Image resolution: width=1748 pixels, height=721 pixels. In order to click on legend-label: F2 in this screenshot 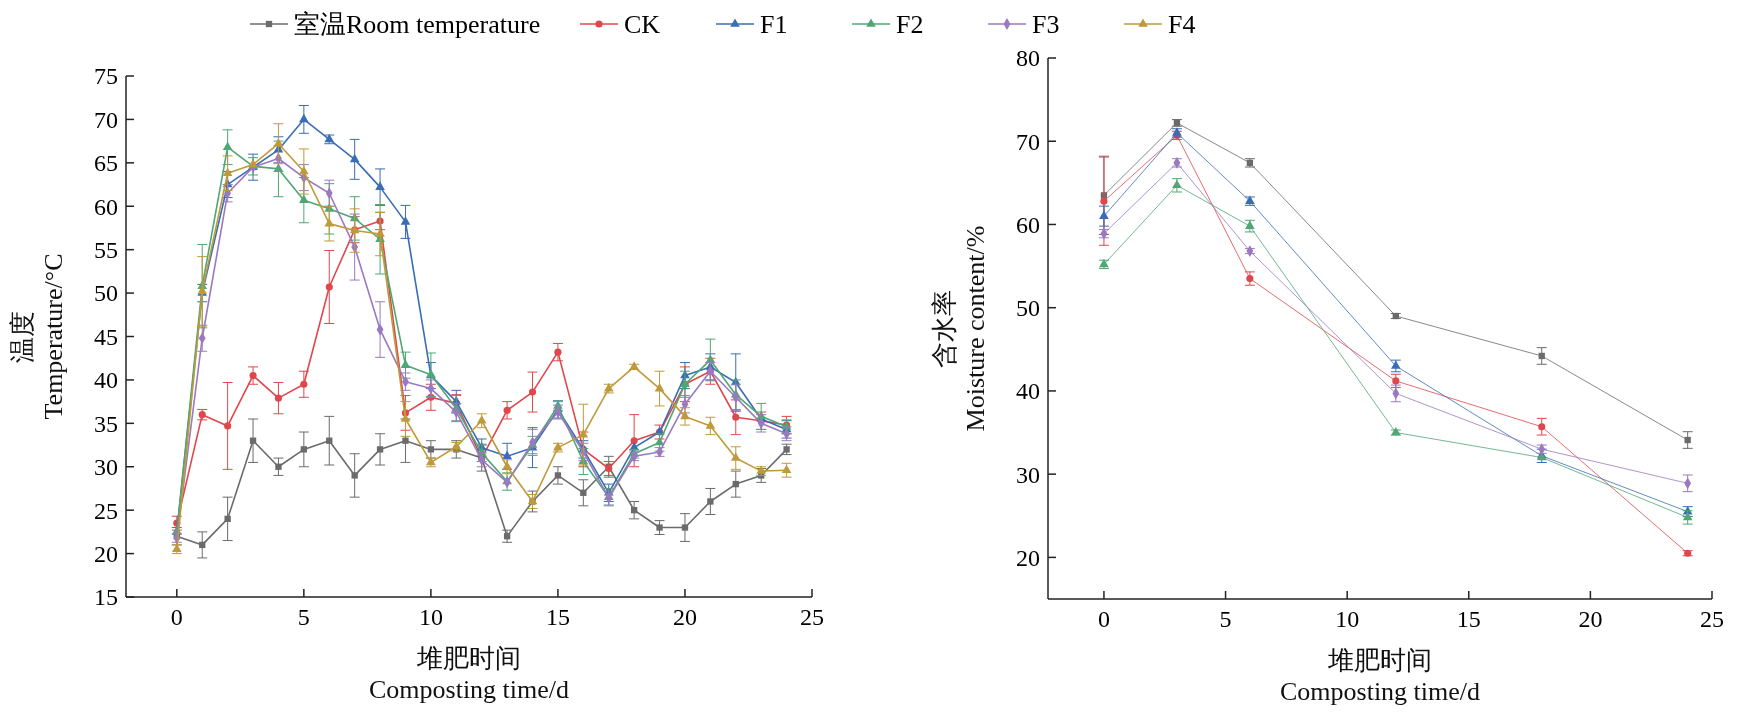, I will do `click(910, 25)`.